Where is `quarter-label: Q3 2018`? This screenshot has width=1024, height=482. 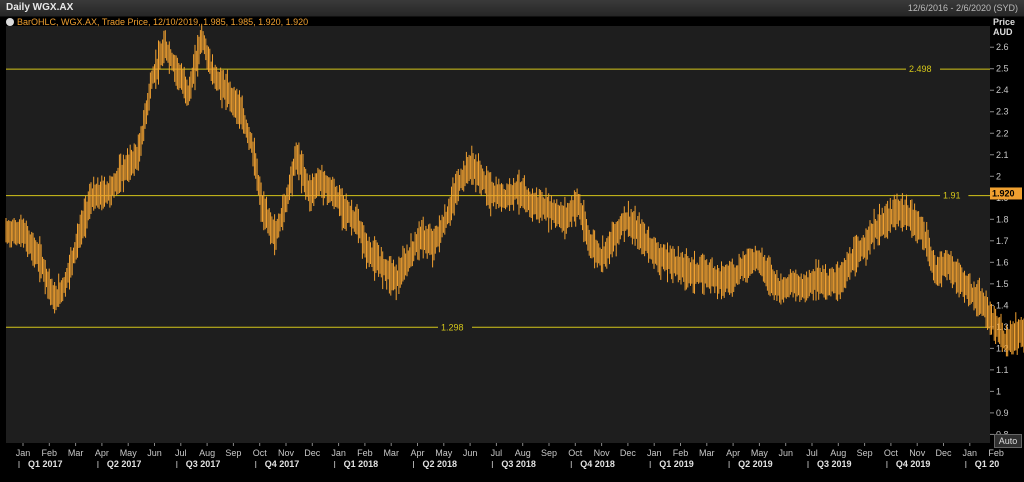 quarter-label: Q3 2018 is located at coordinates (518, 464).